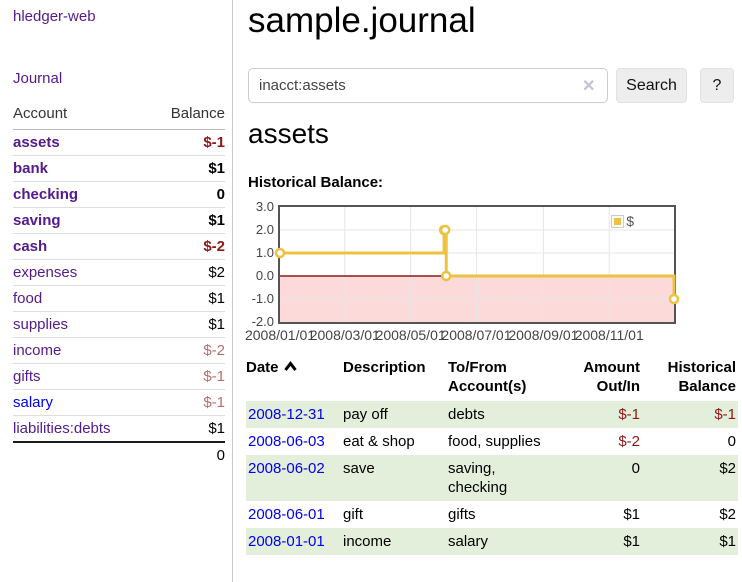 The width and height of the screenshot is (742, 582). Describe the element at coordinates (379, 441) in the screenshot. I see `transaction-description: eat & shop` at that location.